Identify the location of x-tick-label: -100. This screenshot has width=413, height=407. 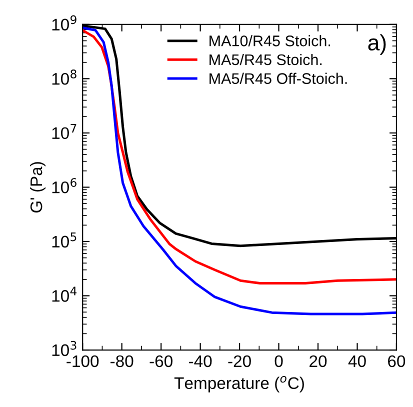
(82, 361).